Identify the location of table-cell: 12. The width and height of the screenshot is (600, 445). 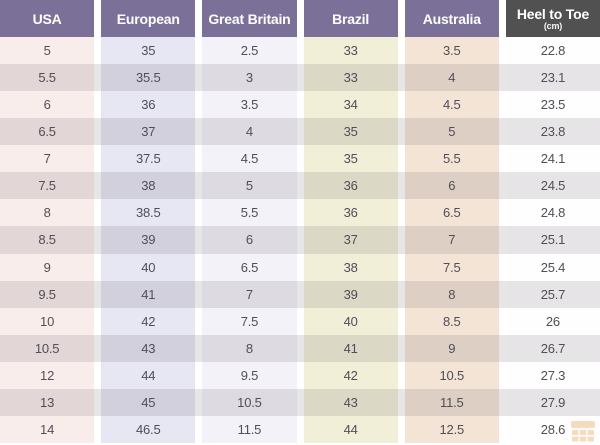
(47, 375).